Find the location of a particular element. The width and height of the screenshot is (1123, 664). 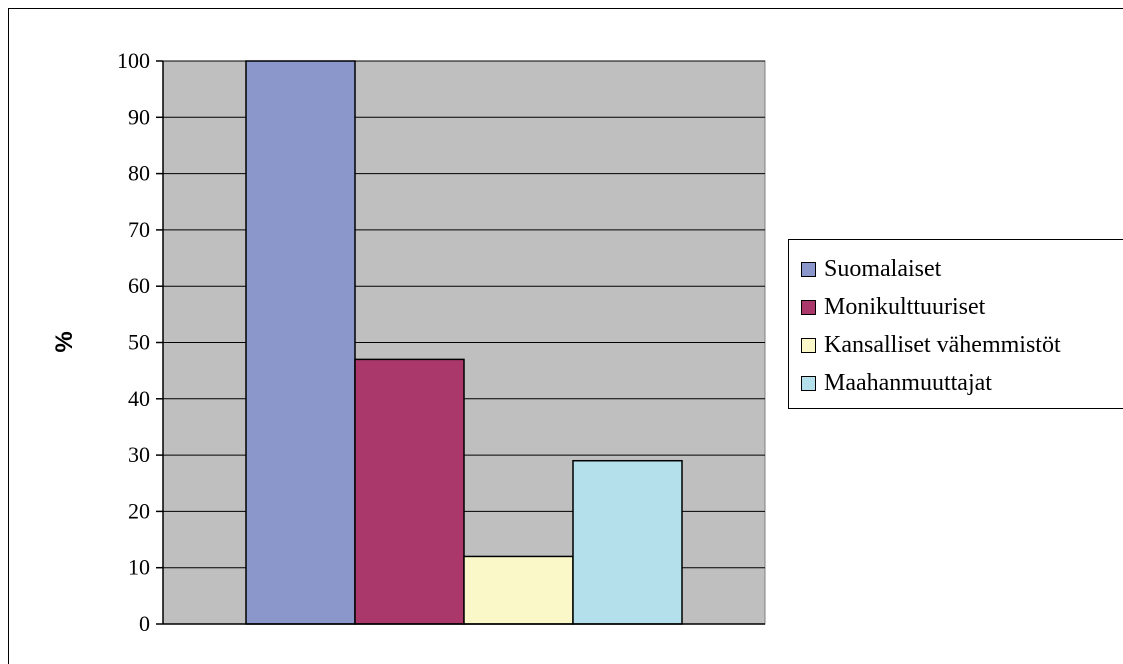

y-tick-label: 30 is located at coordinates (139, 454).